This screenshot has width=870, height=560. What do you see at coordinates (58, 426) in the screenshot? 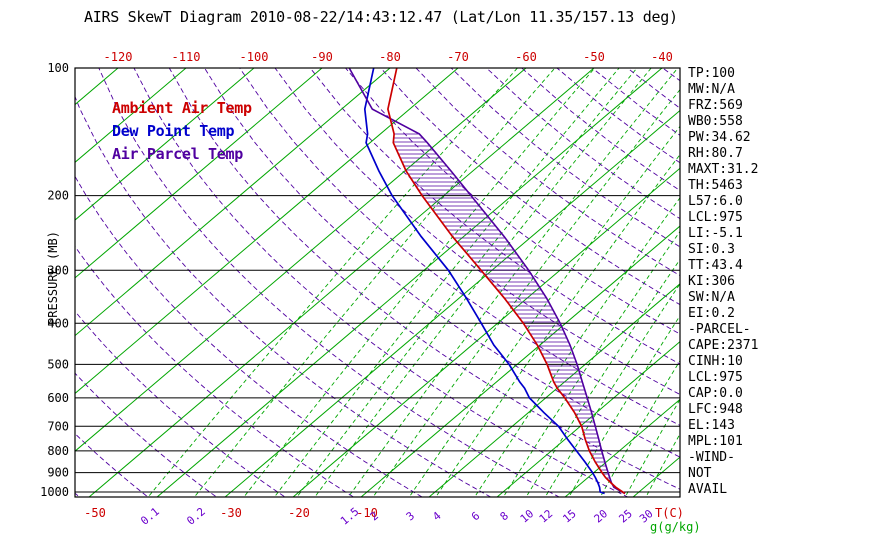
I see `pressure-tick-label: 700` at bounding box center [58, 426].